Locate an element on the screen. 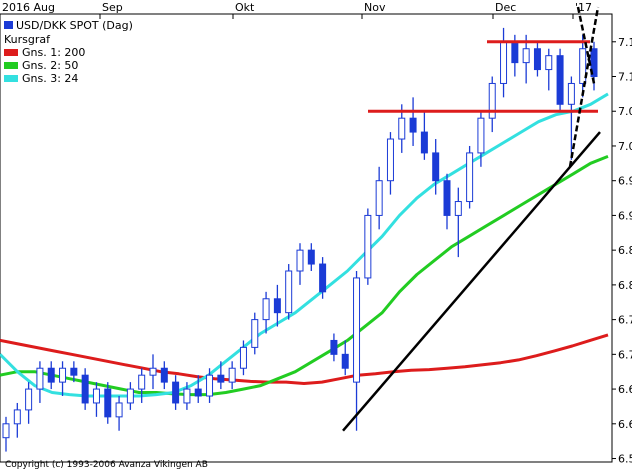 The height and width of the screenshot is (471, 632). x-tick-label-0: 2016 Aug is located at coordinates (28, 7).